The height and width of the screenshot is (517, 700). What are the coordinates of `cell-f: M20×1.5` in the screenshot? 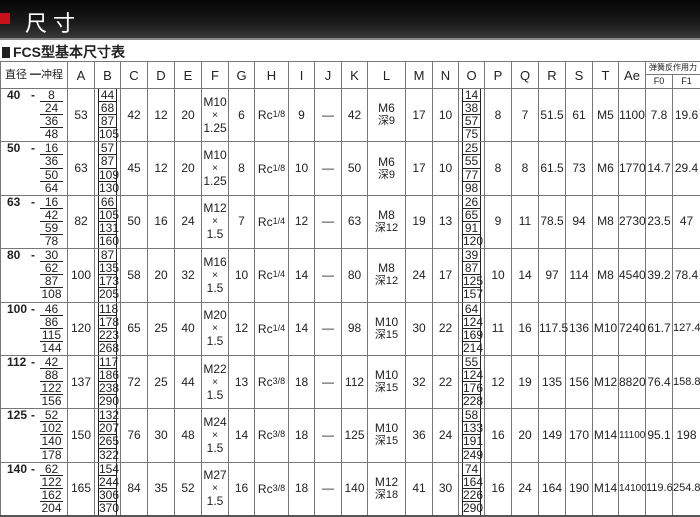 It's located at (215, 328).